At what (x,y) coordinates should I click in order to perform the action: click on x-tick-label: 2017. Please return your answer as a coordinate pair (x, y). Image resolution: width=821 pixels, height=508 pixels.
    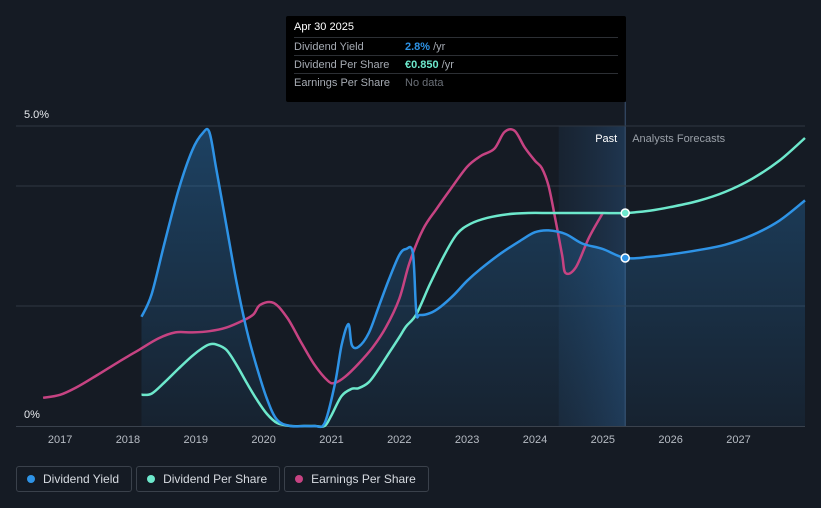
    Looking at the image, I should click on (60, 440).